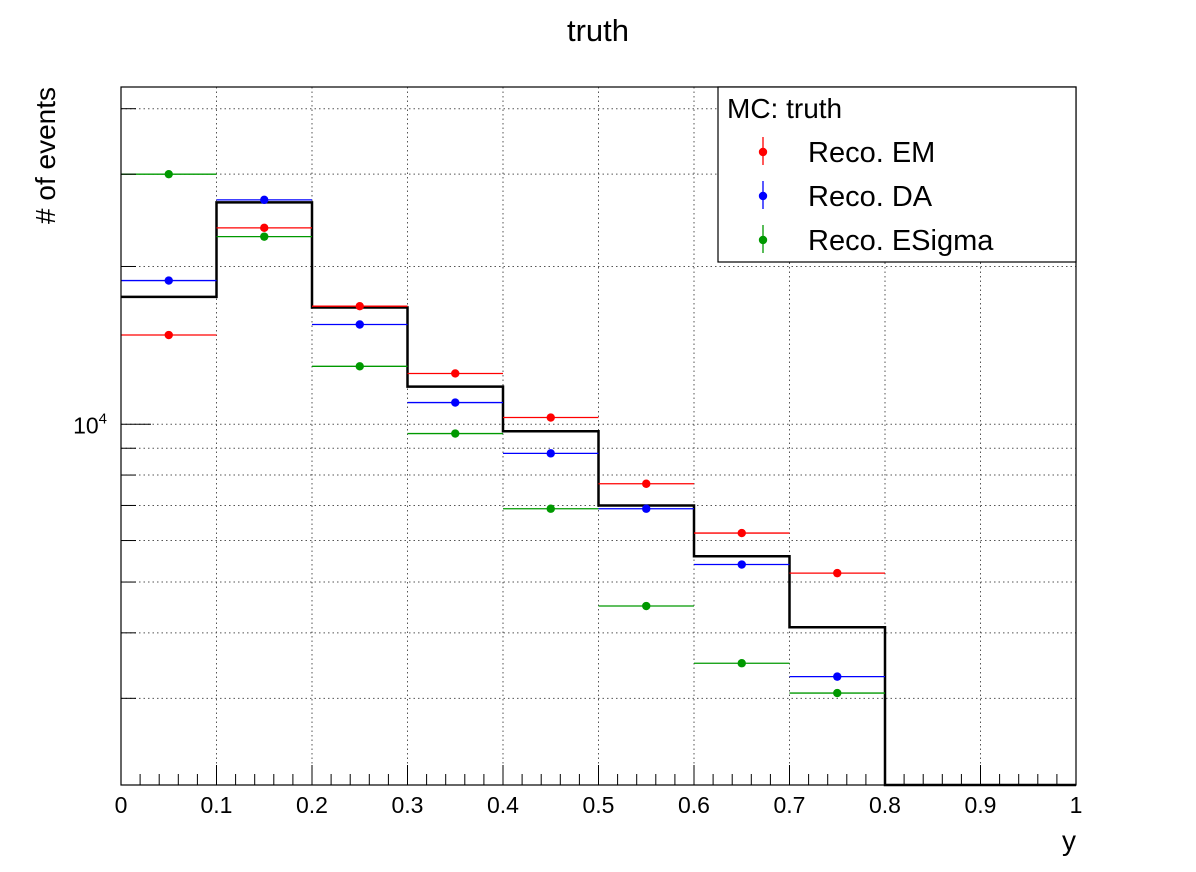  What do you see at coordinates (981, 805) in the screenshot?
I see `x-tick-label: 0.9` at bounding box center [981, 805].